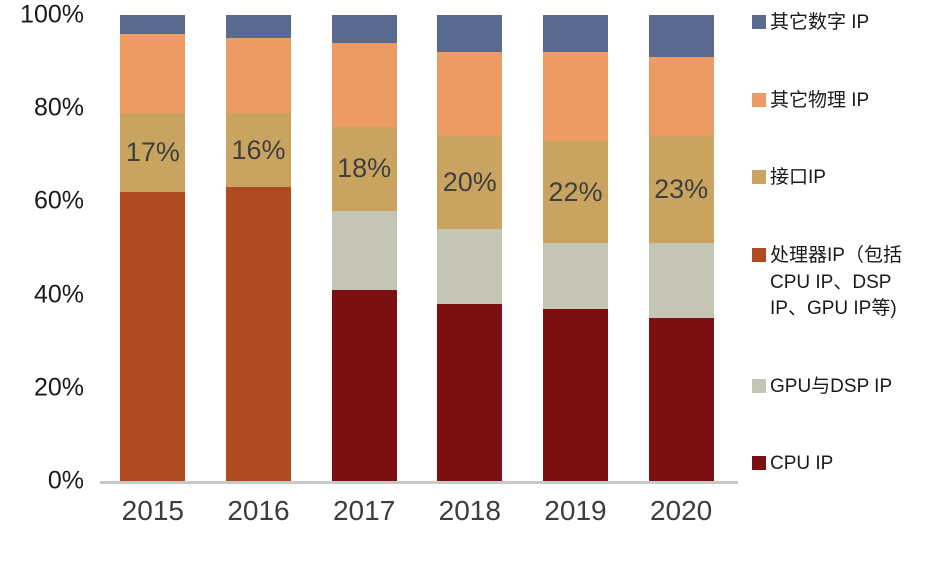 The height and width of the screenshot is (563, 939). Describe the element at coordinates (820, 22) in the screenshot. I see `legend-label: 其它数字 IP` at that location.